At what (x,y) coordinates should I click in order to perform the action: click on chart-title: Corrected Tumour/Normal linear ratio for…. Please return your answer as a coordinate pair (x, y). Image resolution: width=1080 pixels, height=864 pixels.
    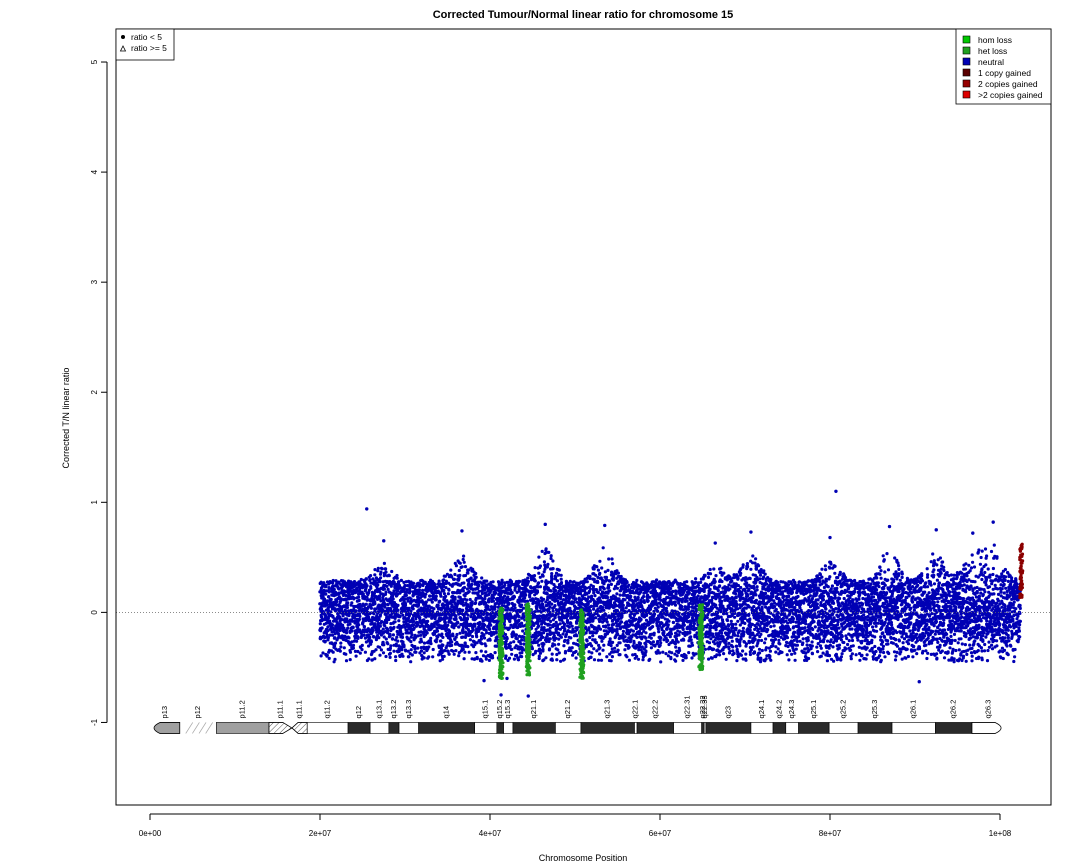
    Looking at the image, I should click on (583, 15).